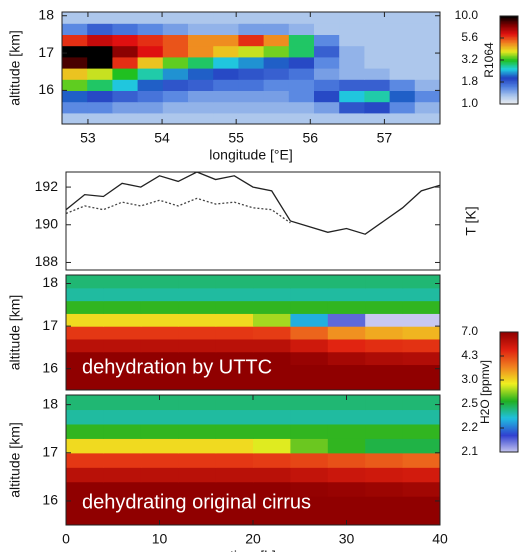 This screenshot has height=552, width=526. Describe the element at coordinates (385, 138) in the screenshot. I see `x-tick-label: 57` at that location.